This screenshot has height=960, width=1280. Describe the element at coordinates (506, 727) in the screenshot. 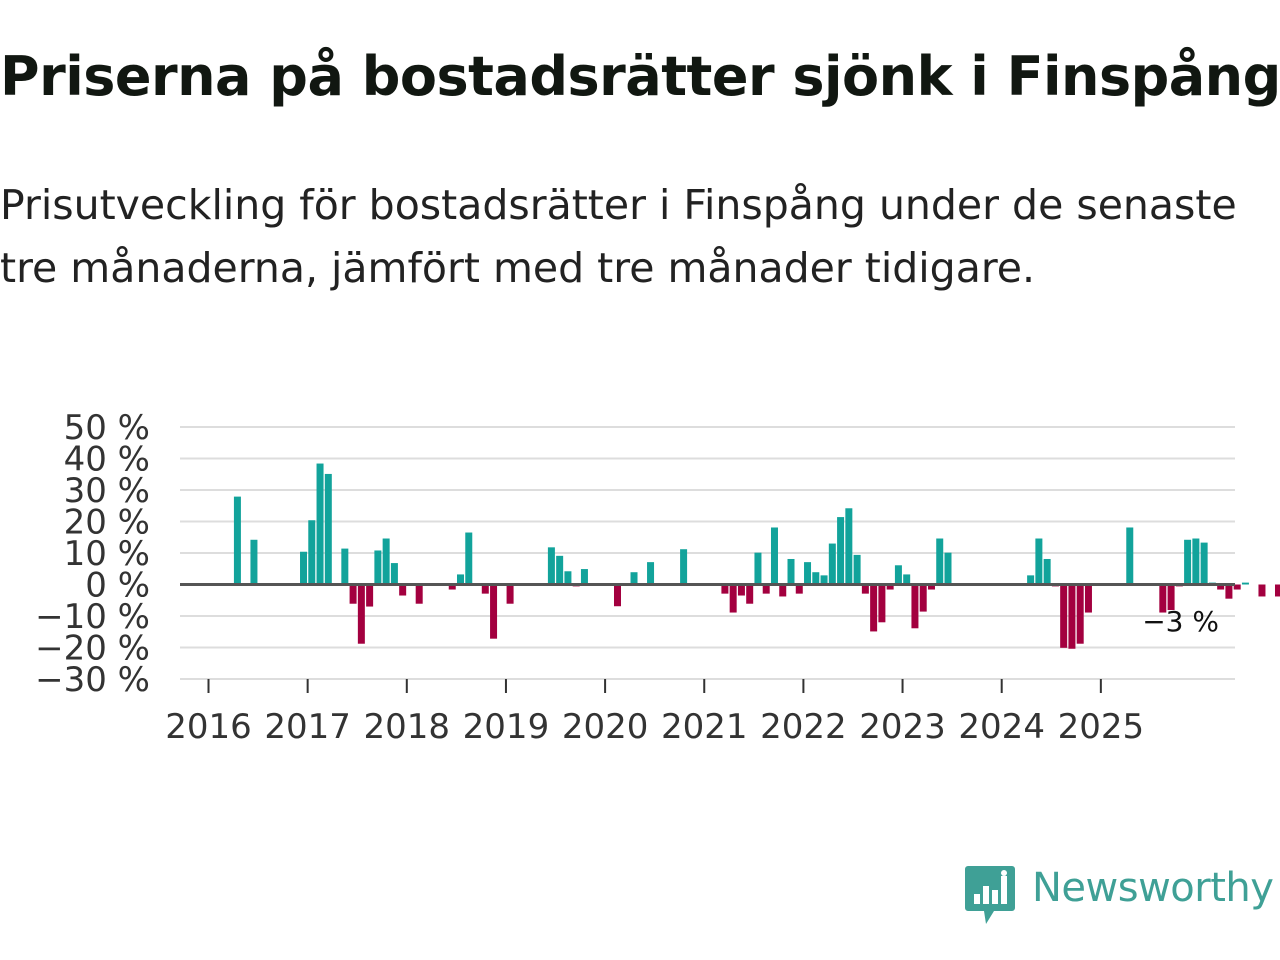

I see `x-tick-label: 2019` at that location.